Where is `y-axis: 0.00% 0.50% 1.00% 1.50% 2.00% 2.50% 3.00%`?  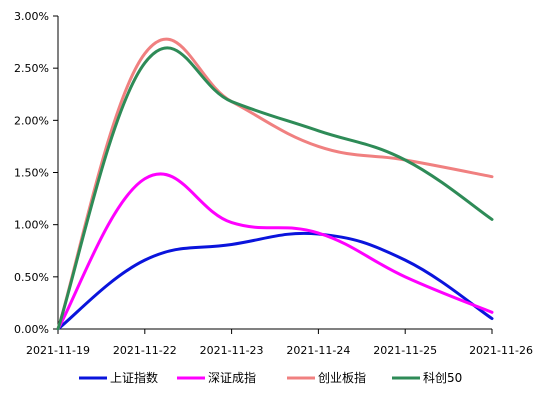 y-axis: 0.00% 0.50% 1.00% 1.50% 2.00% 2.50% 3.00% is located at coordinates (36, 173).